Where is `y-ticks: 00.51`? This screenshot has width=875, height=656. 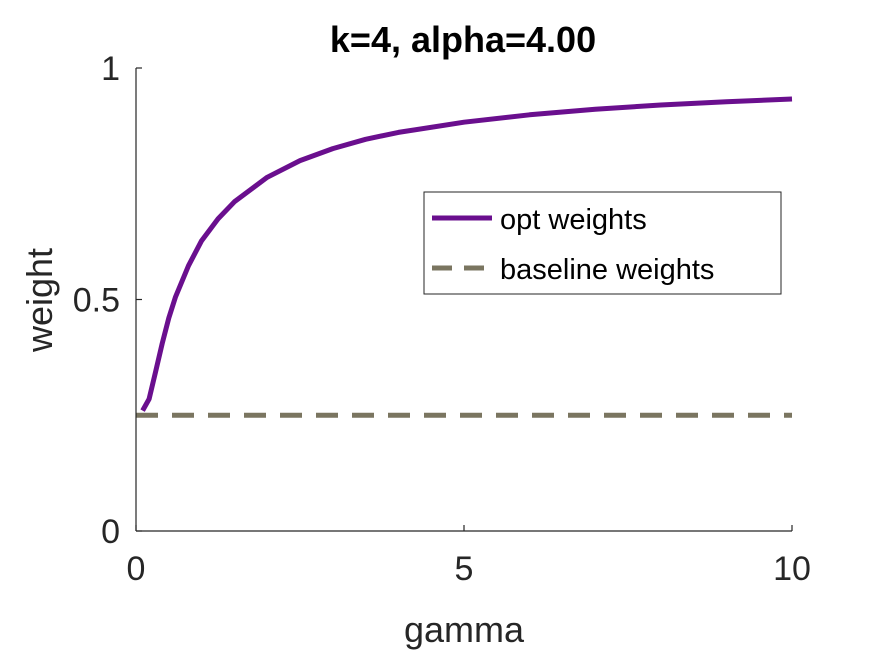
y-ticks: 00.51 is located at coordinates (107, 300).